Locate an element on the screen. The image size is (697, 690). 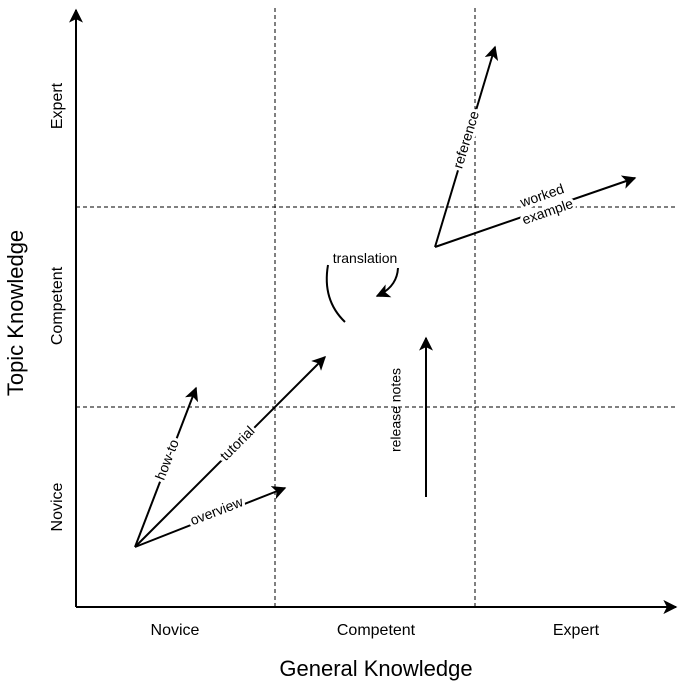
arrow-worked-example is located at coordinates (535, 211).